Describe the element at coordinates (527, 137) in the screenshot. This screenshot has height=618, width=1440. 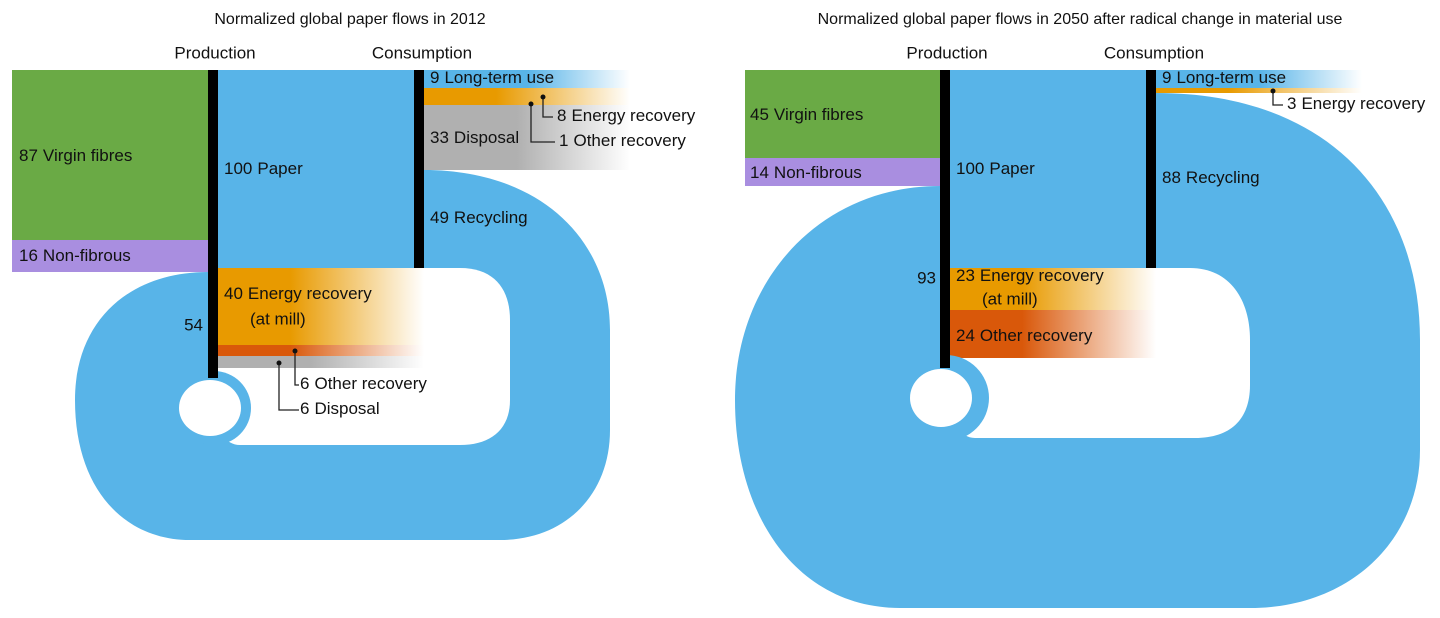
I see `disposal-flow` at that location.